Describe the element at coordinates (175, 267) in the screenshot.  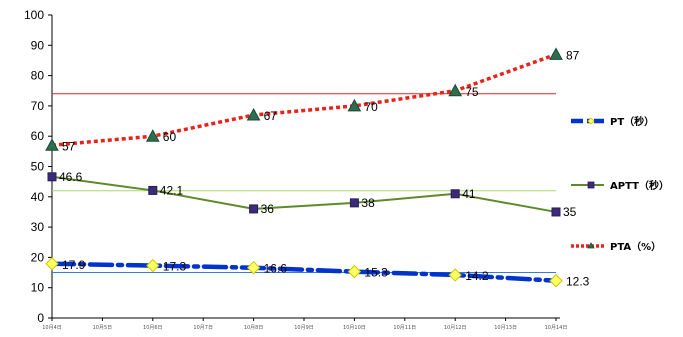
I see `data-label: 17.3` at that location.